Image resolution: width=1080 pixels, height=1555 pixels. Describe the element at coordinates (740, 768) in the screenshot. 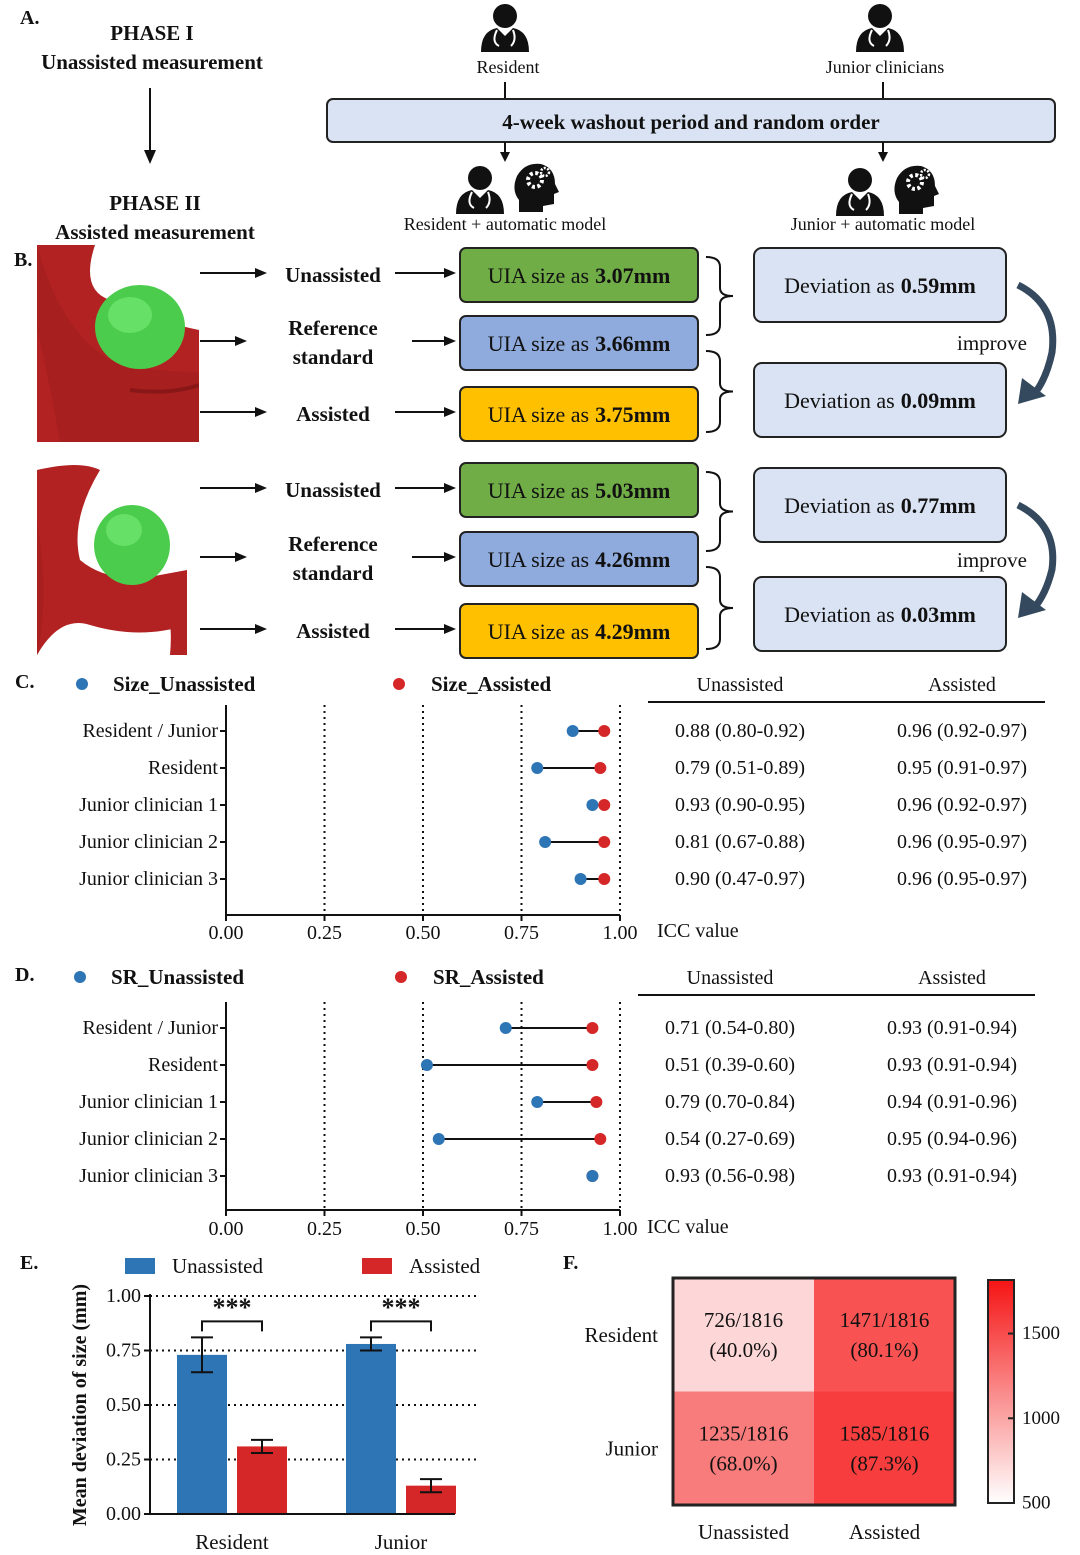

I see `table-cell: 0.79 (0.51-0.89)` at that location.